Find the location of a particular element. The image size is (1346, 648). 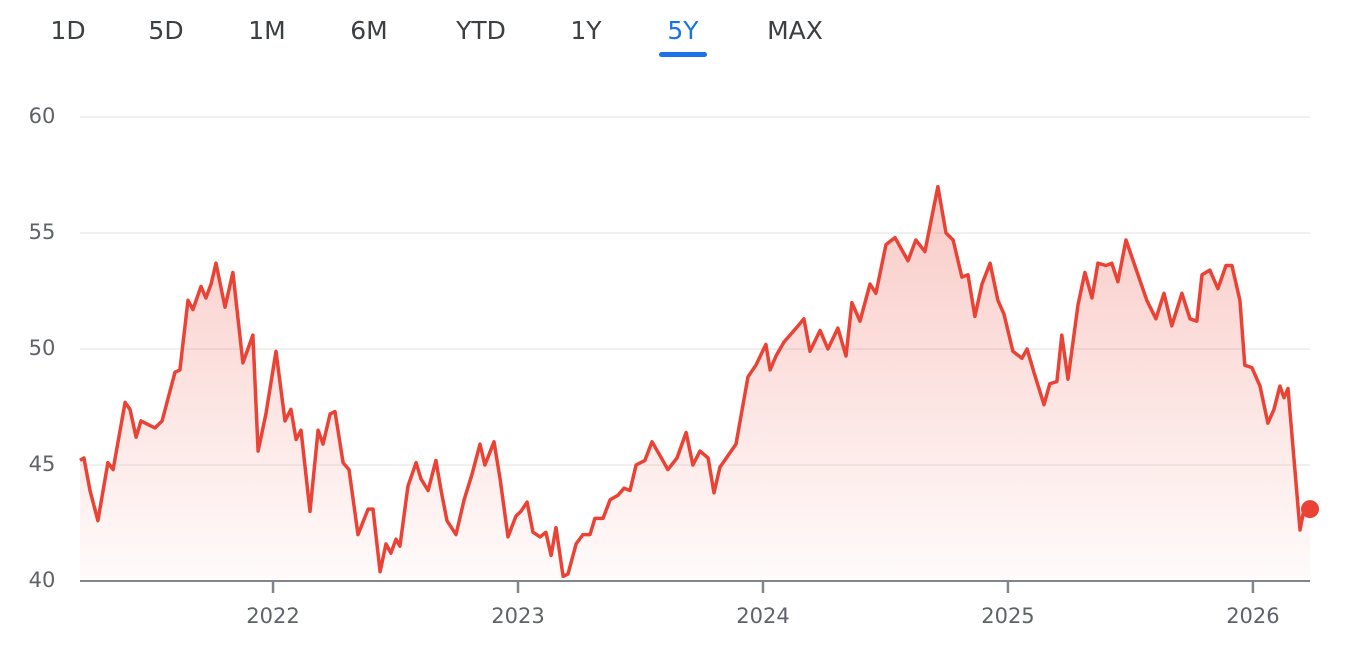

x-tick-label: 2023 is located at coordinates (517, 616).